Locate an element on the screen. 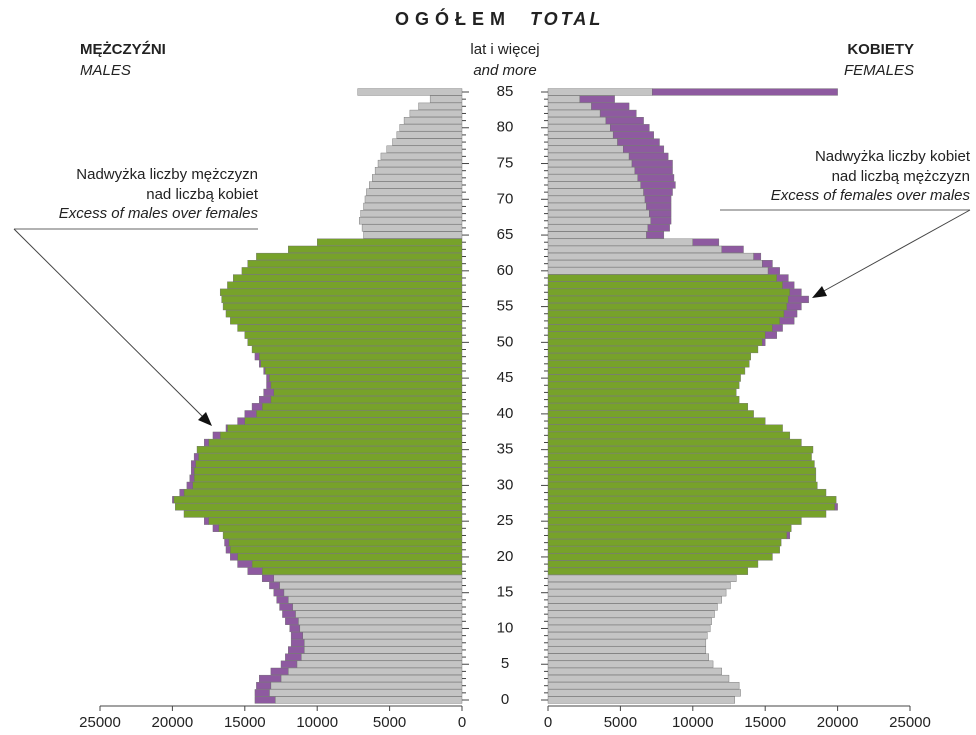 The width and height of the screenshot is (976, 735). annotation-arrow is located at coordinates (109, 323).